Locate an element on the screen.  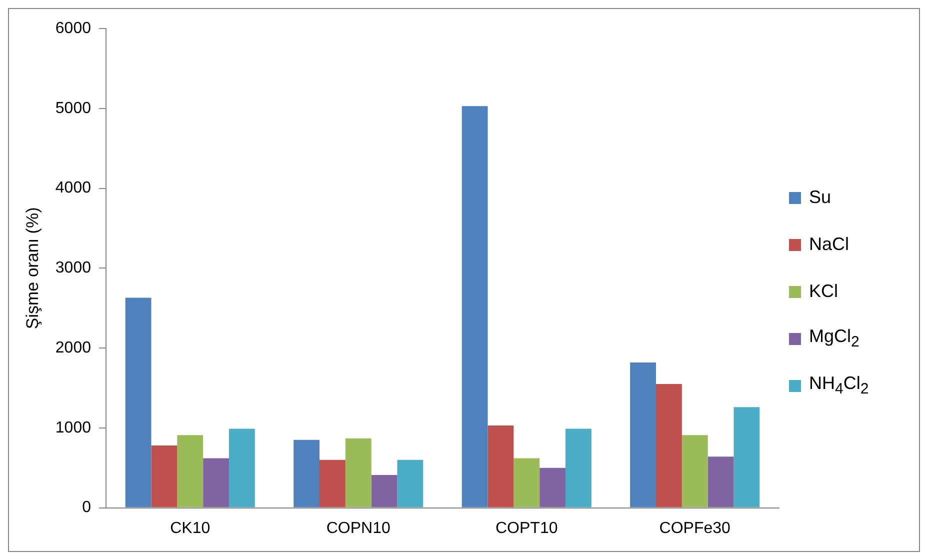
y-tick-label: 2000 is located at coordinates (73, 347).